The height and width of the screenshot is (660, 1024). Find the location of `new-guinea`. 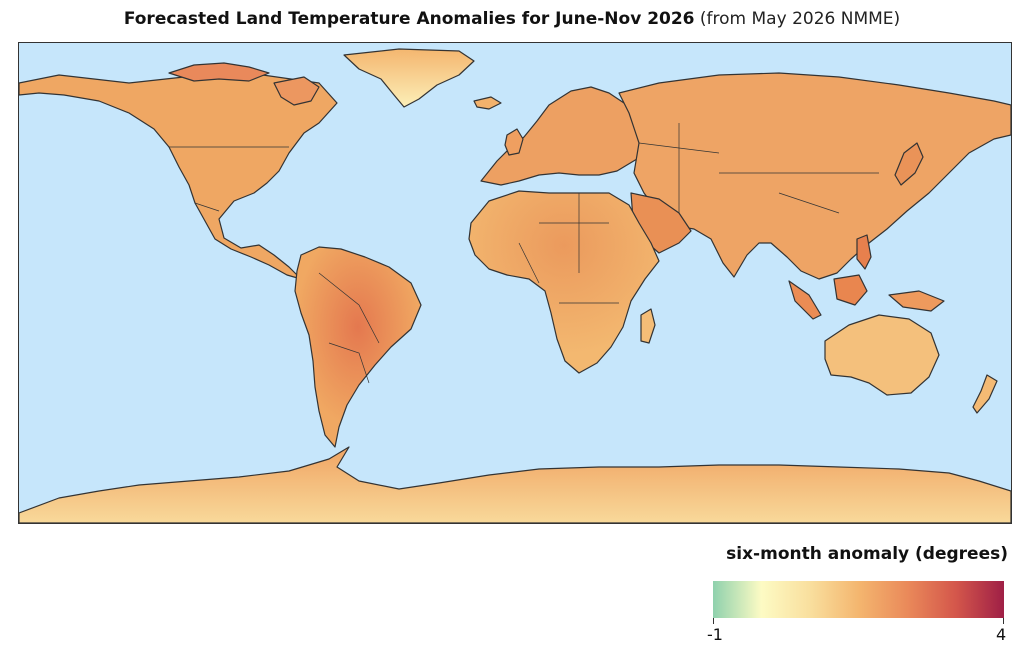

new-guinea is located at coordinates (916, 301).